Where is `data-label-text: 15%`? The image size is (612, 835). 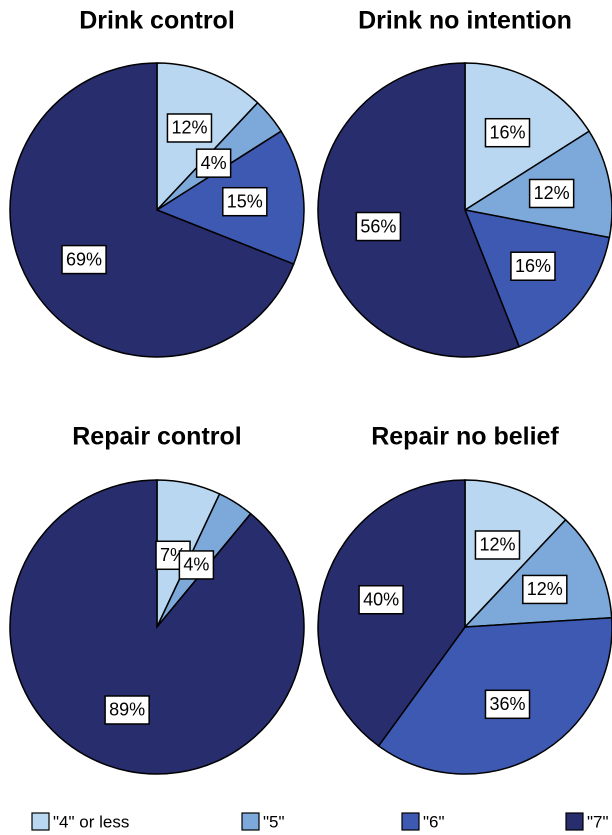
data-label-text: 15% is located at coordinates (245, 201).